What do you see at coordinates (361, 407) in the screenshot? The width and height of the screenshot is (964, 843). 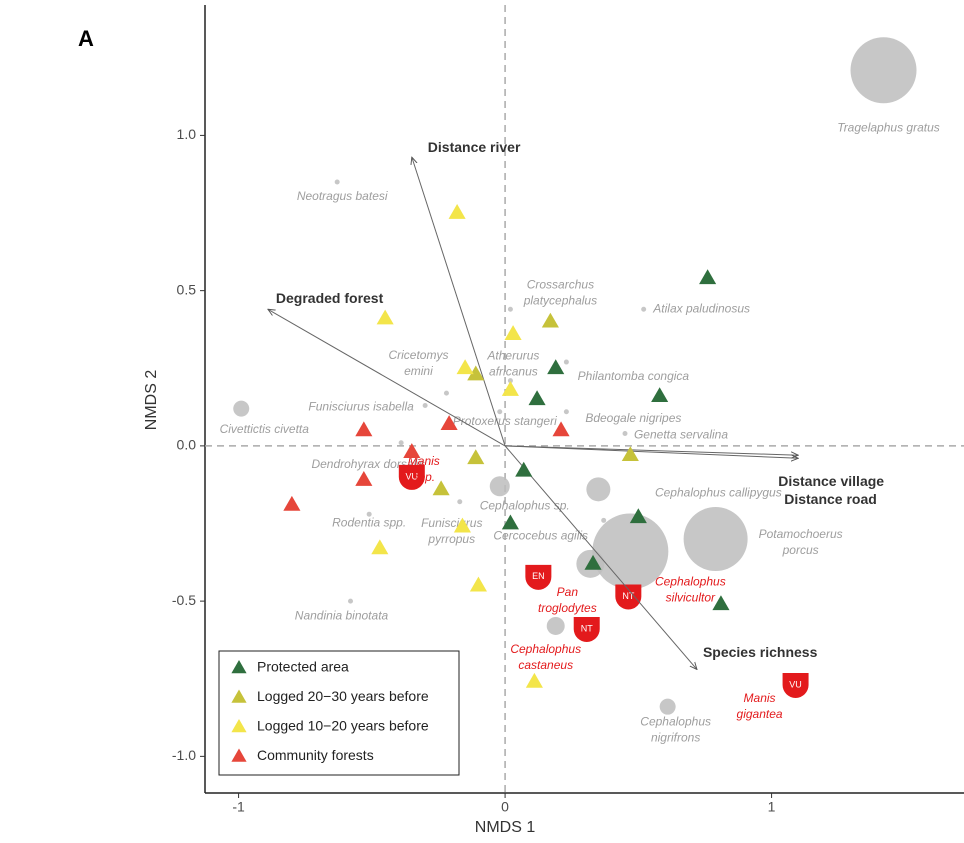 I see `species-label: Funisciurus isabella` at bounding box center [361, 407].